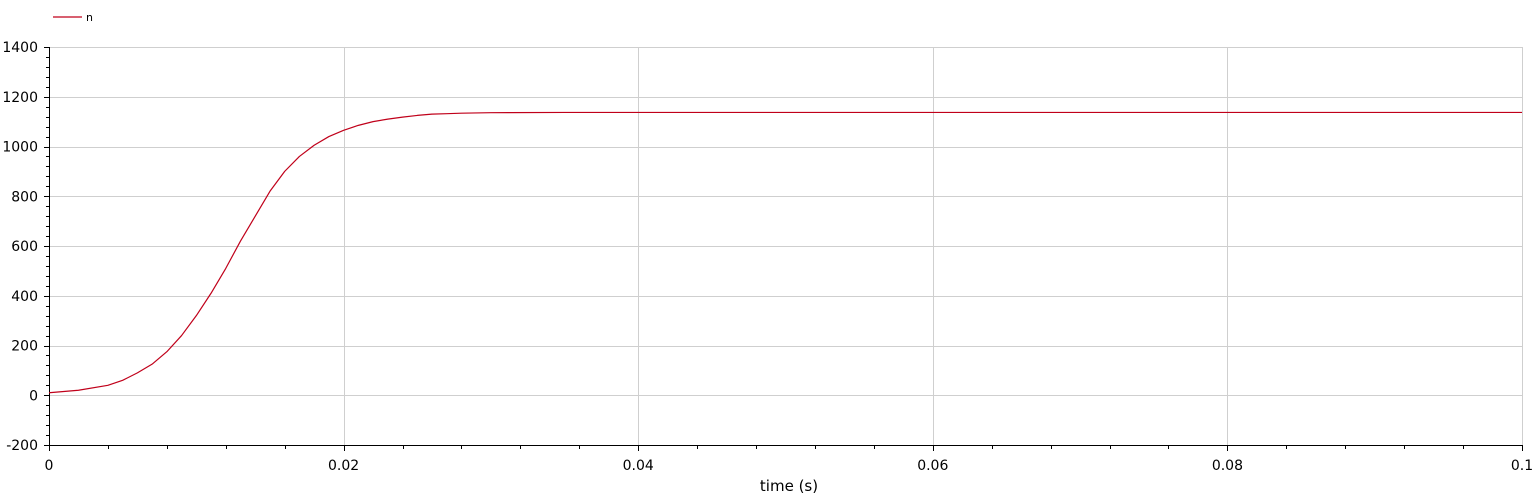 The image size is (1534, 495). Describe the element at coordinates (33, 396) in the screenshot. I see `y-tick-label: 0` at that location.